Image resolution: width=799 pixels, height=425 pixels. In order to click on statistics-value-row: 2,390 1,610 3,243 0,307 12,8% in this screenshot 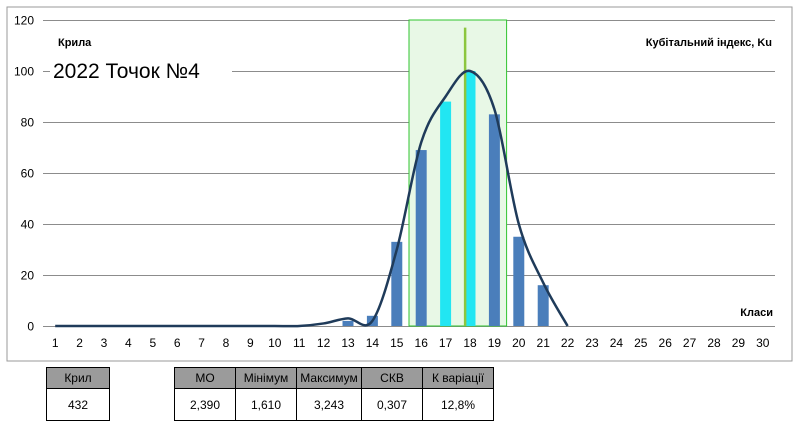, I will do `click(334, 404)`.